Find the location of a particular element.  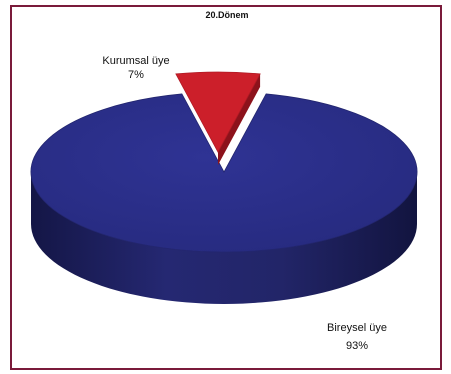

slice-value-bireysel: 93% is located at coordinates (357, 346).